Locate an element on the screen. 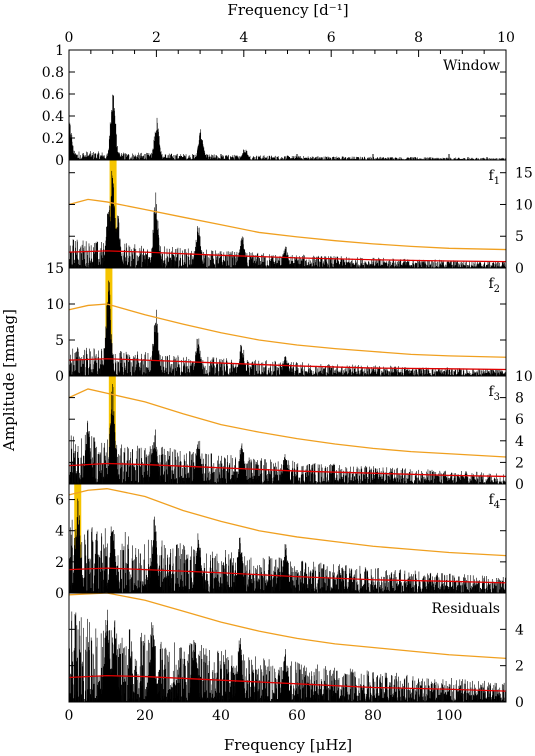 This screenshot has width=535, height=756. noise-curve-f3 is located at coordinates (287, 470).